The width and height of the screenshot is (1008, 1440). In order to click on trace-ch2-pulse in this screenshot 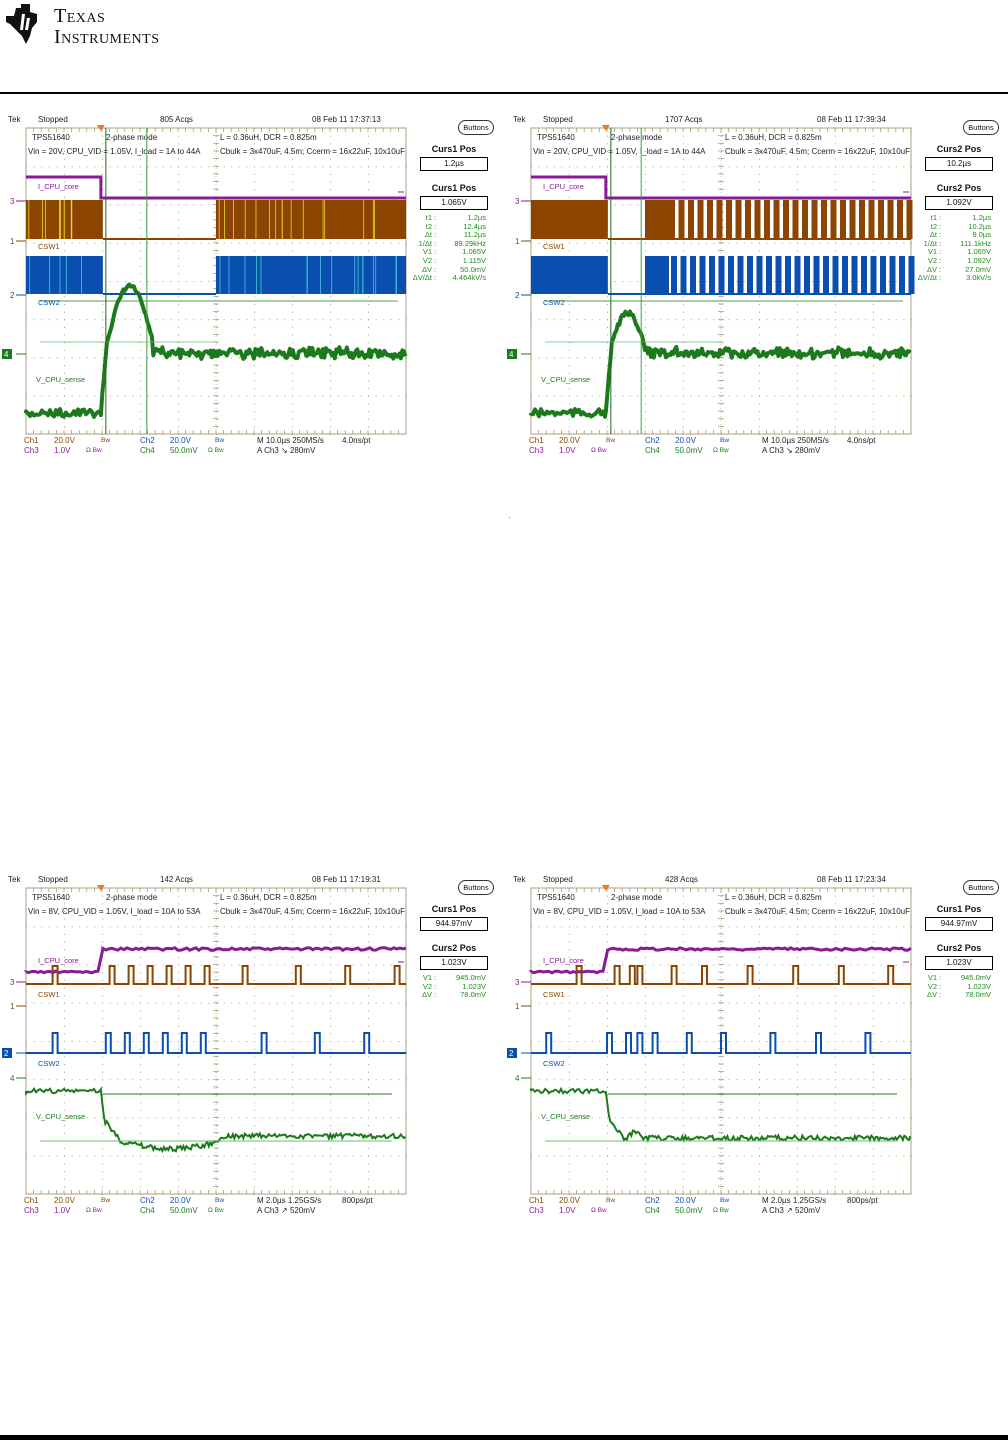, I will do `click(816, 275)`.